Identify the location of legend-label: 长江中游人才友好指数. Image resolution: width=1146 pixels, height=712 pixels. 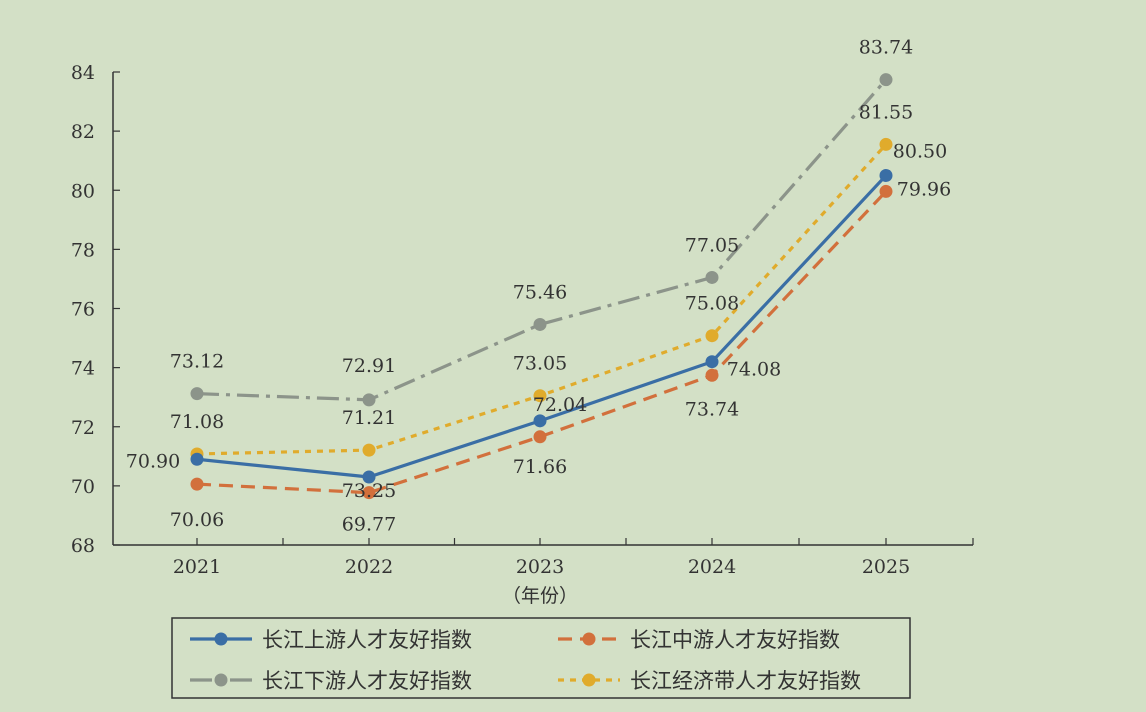
(735, 640).